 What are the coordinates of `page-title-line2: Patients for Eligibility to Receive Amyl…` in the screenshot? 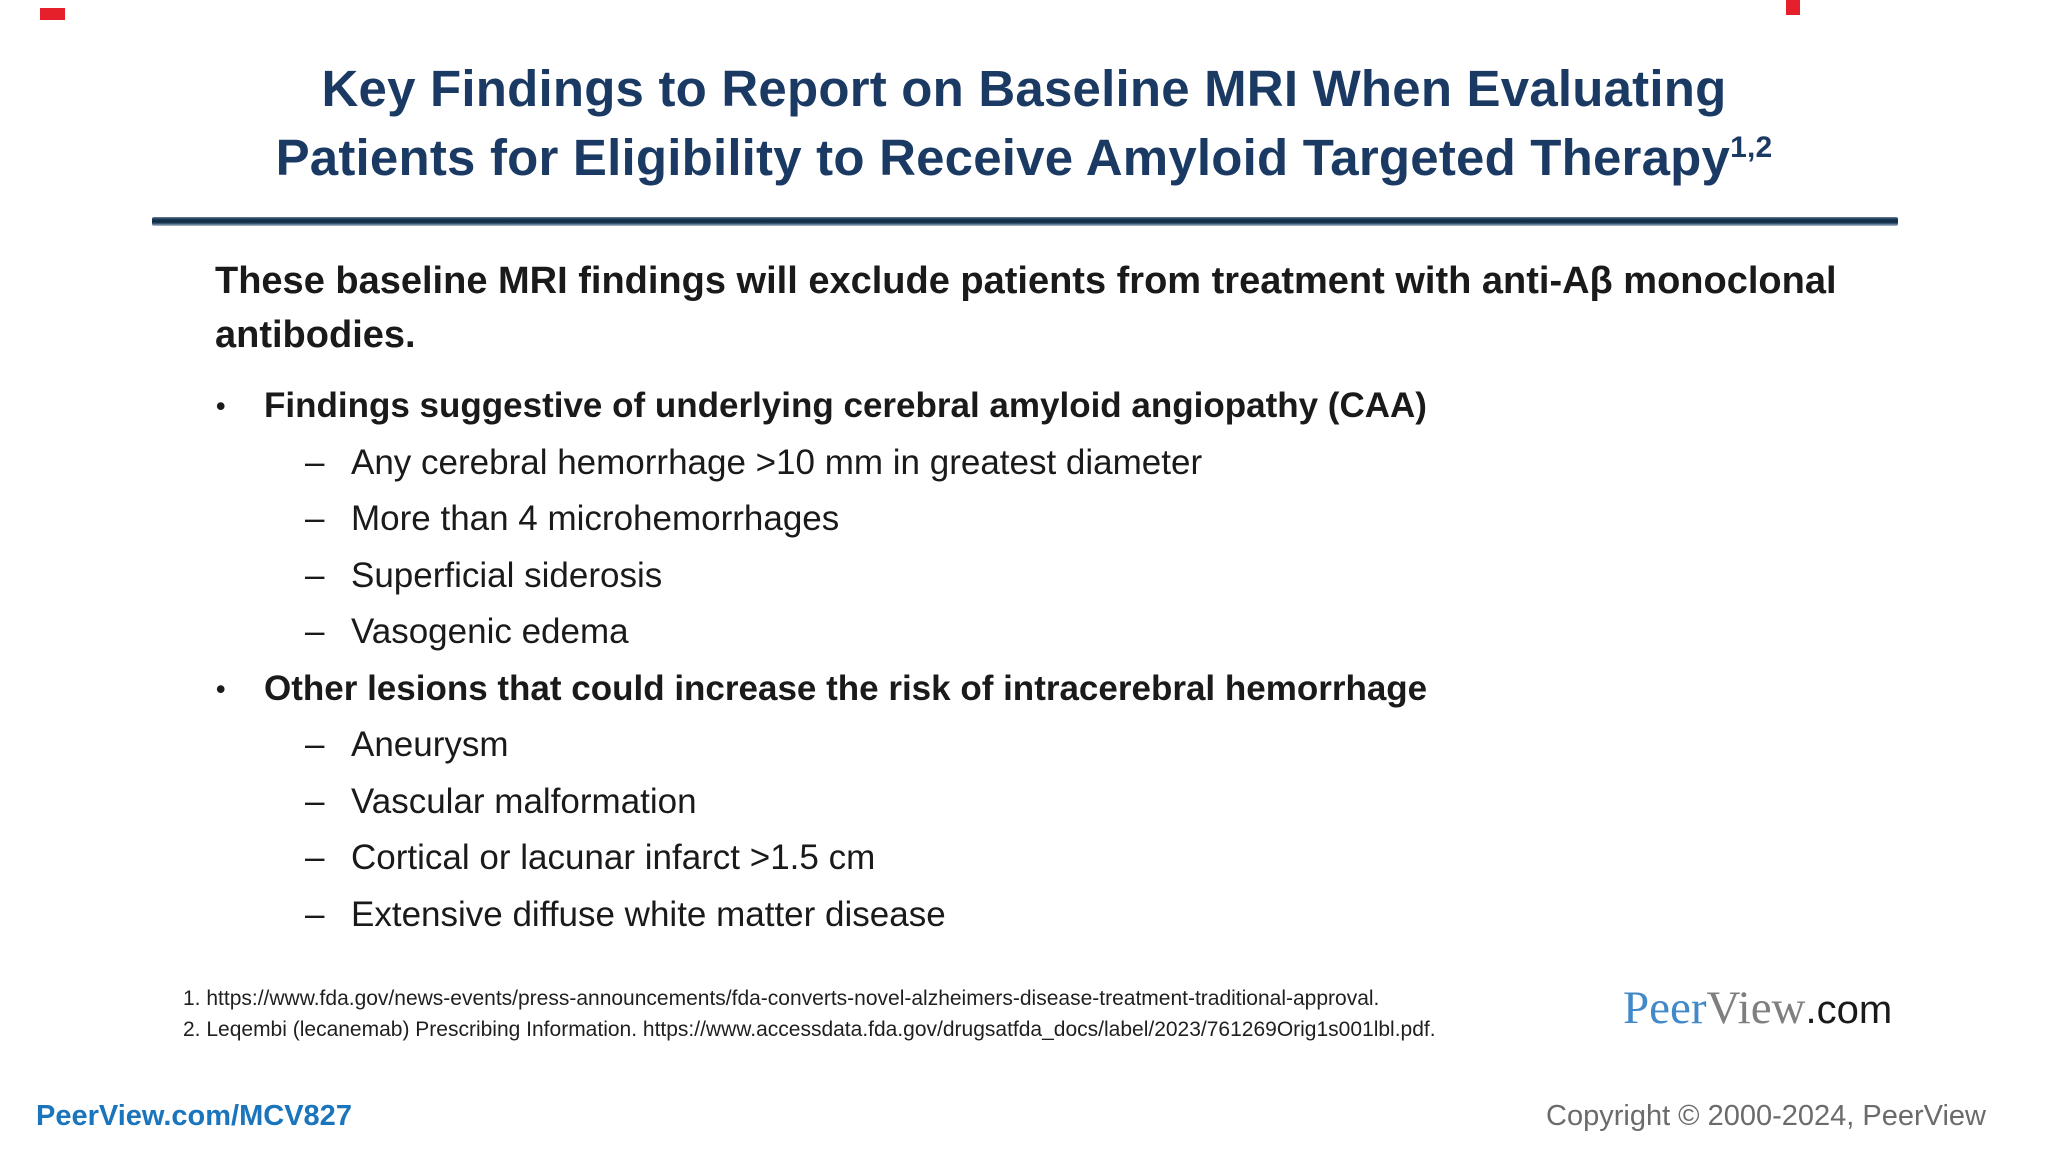 It's located at (1024, 157).